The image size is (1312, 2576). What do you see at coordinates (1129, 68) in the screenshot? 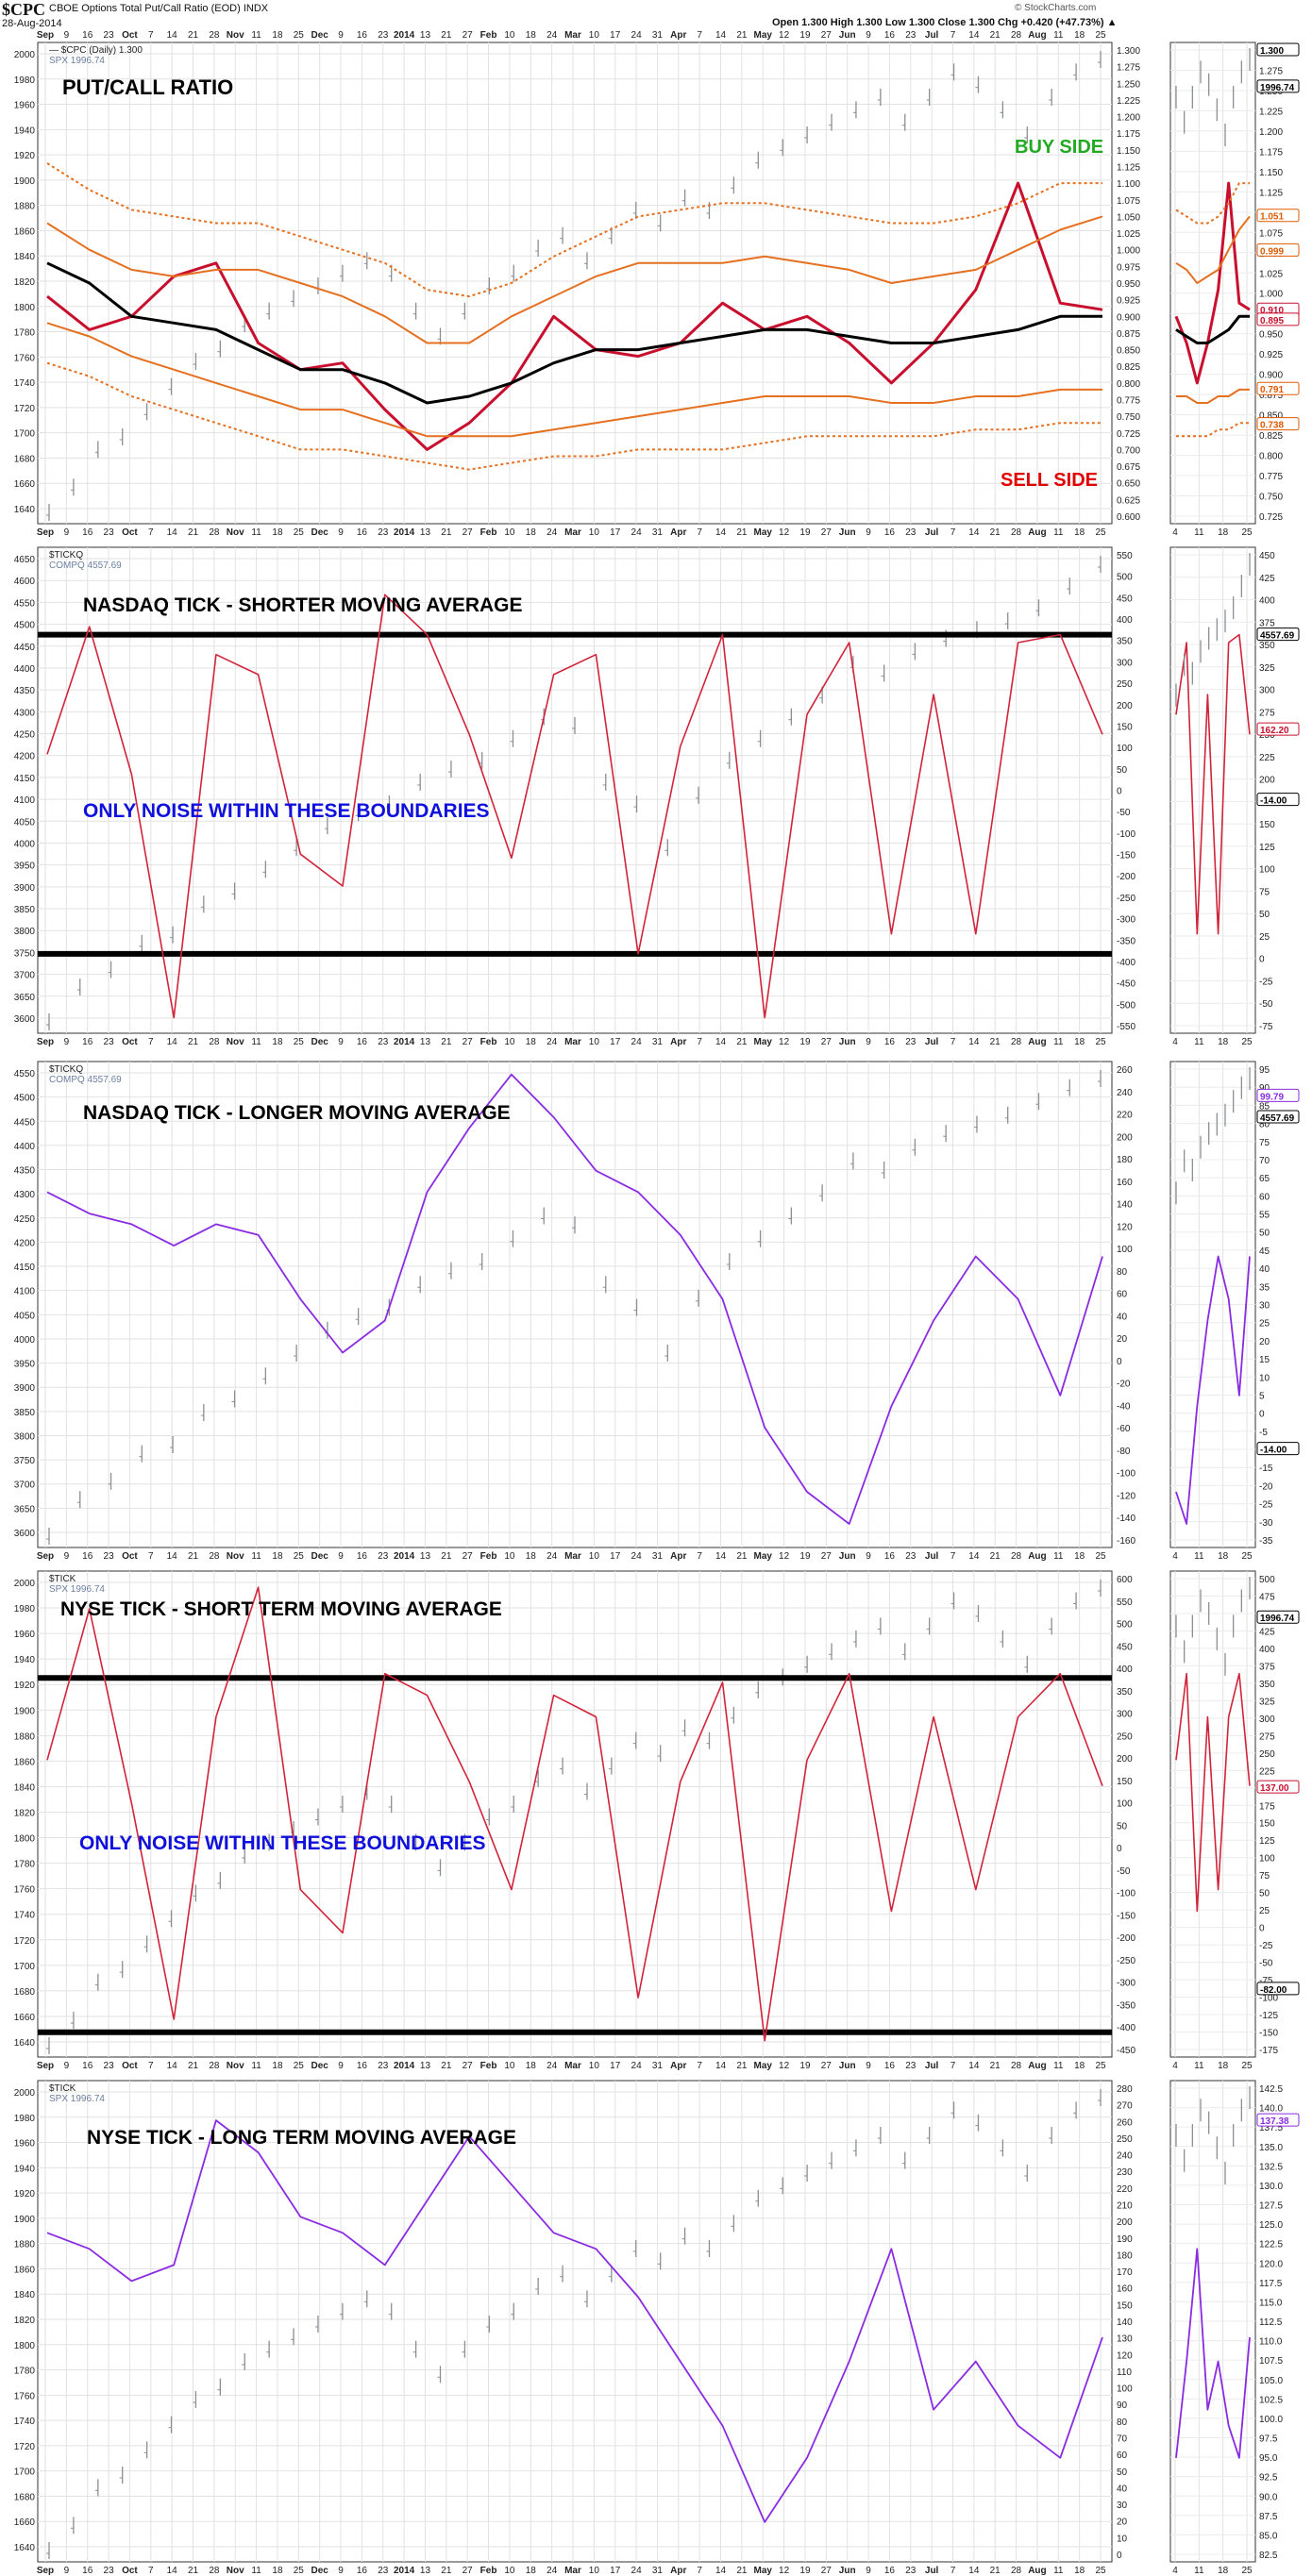
I see `y-right-tick-label: 1.275` at bounding box center [1129, 68].